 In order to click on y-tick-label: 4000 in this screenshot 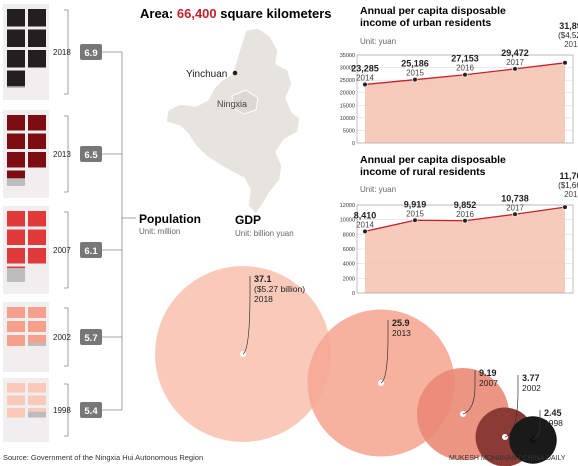, I will do `click(349, 265)`.